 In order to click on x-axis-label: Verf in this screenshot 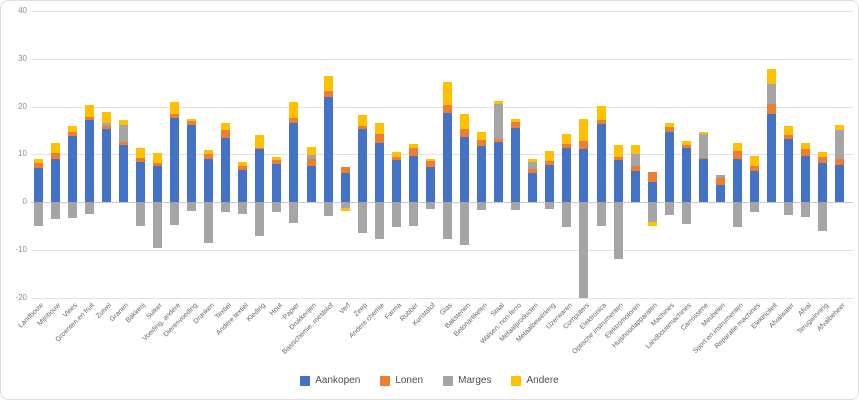, I will do `click(345, 309)`.